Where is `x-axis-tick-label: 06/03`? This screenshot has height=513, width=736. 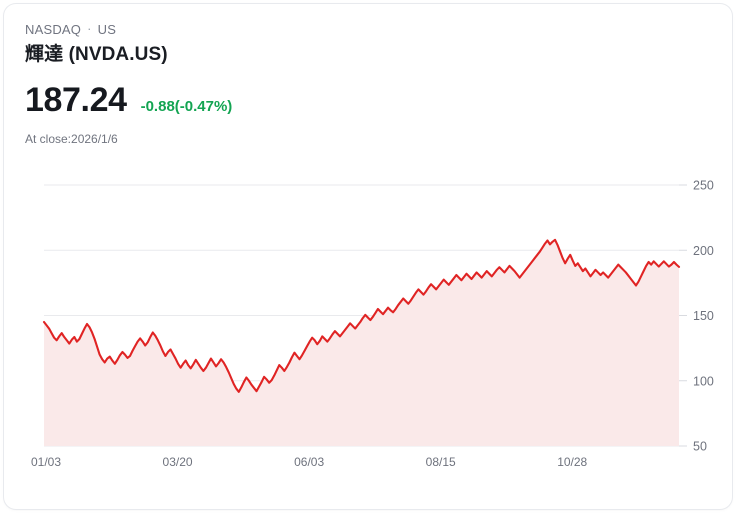
x-axis-tick-label: 06/03 is located at coordinates (309, 462).